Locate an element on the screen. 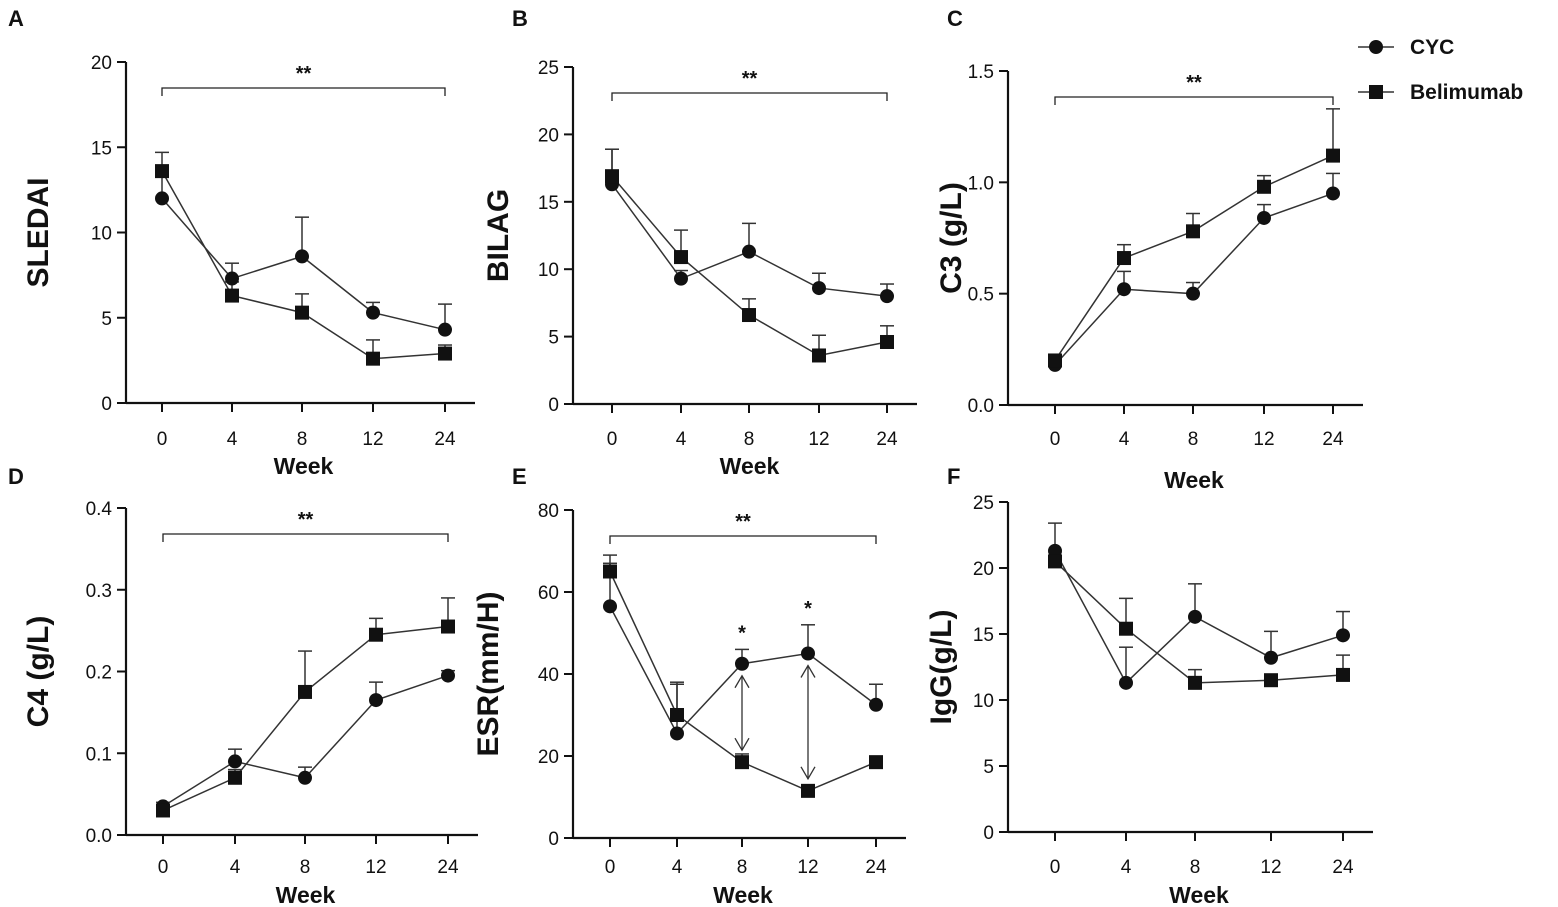 Image resolution: width=1558 pixels, height=907 pixels. y-tick-label-d: 0.3 is located at coordinates (99, 591).